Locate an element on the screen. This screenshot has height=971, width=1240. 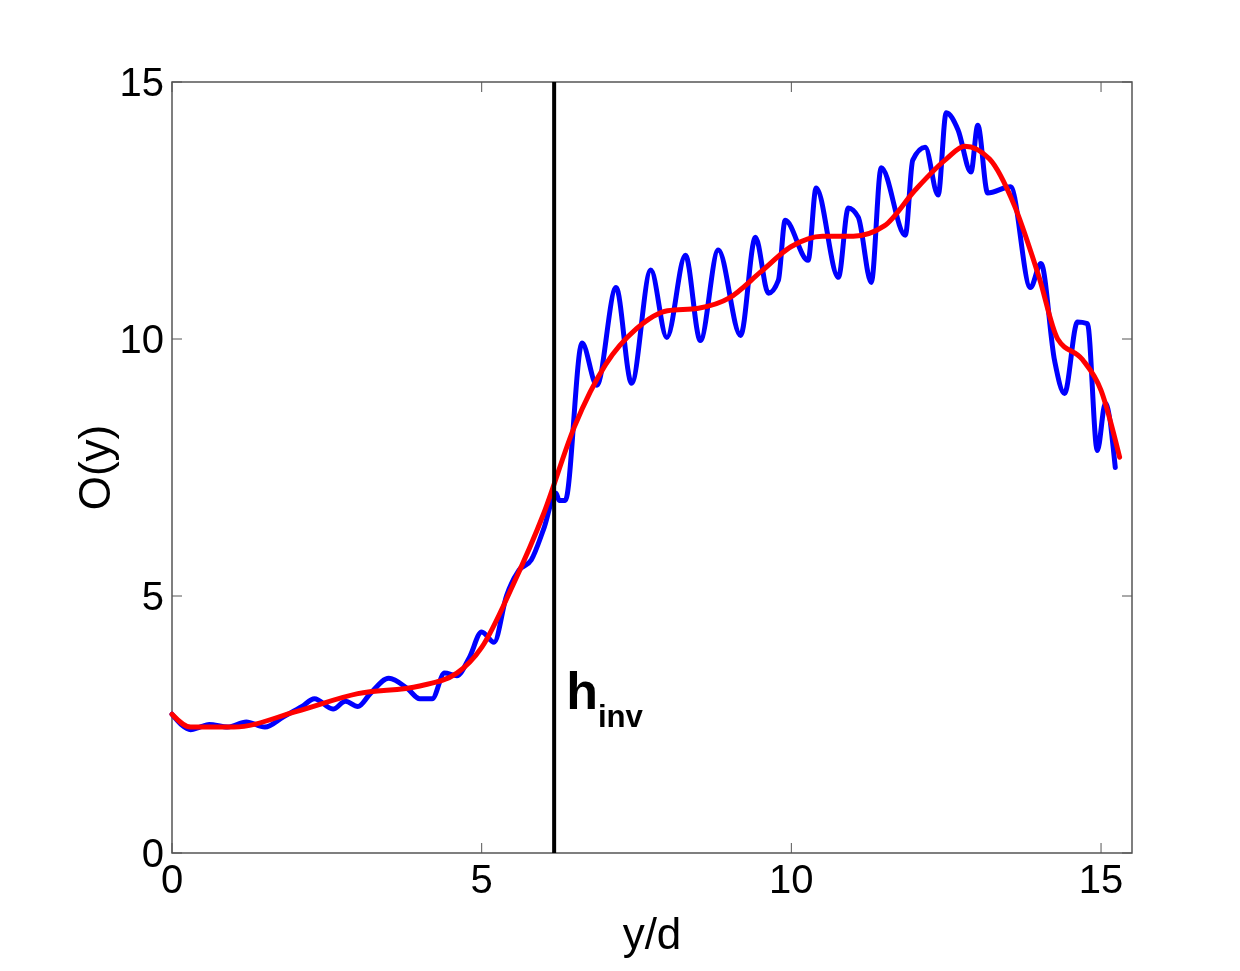
x-axis-title: y/d is located at coordinates (652, 933).